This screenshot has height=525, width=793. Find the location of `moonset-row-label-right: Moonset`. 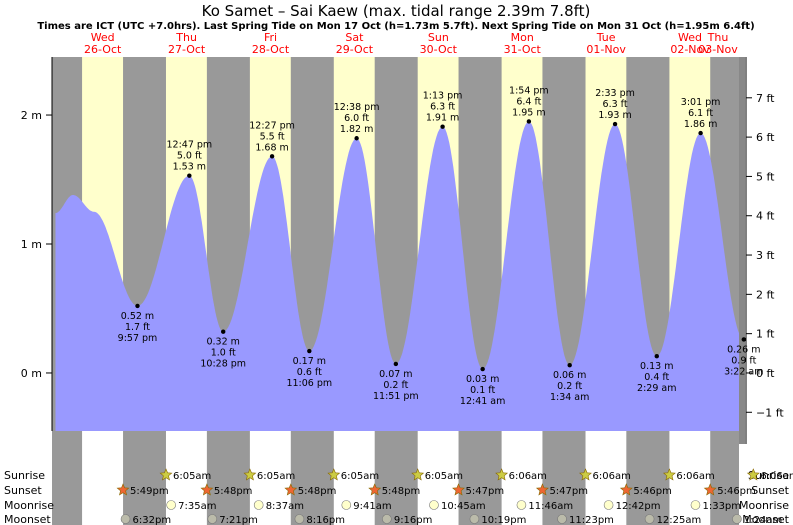

moonset-row-label-right: Moonset is located at coordinates (765, 519).